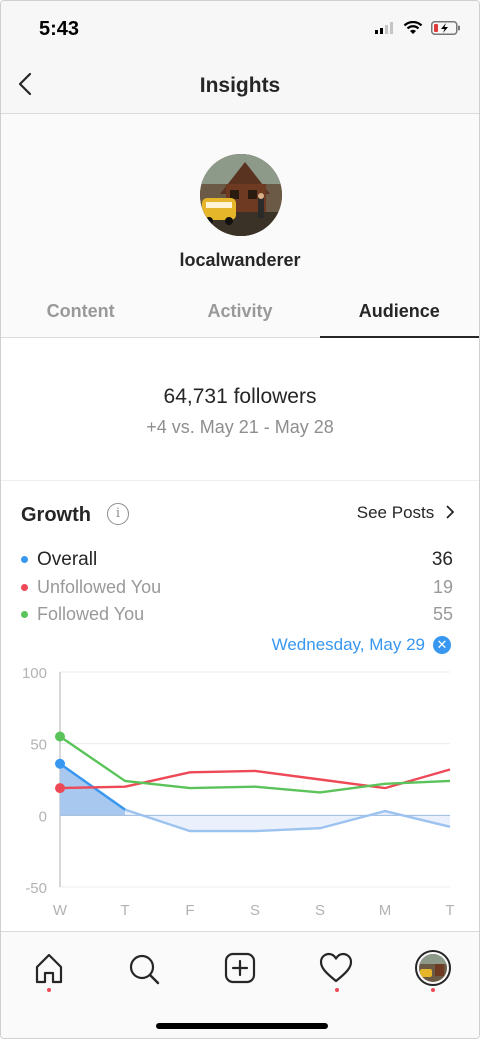 The width and height of the screenshot is (480, 1039). Describe the element at coordinates (433, 990) in the screenshot. I see `profile-notification-dot` at that location.